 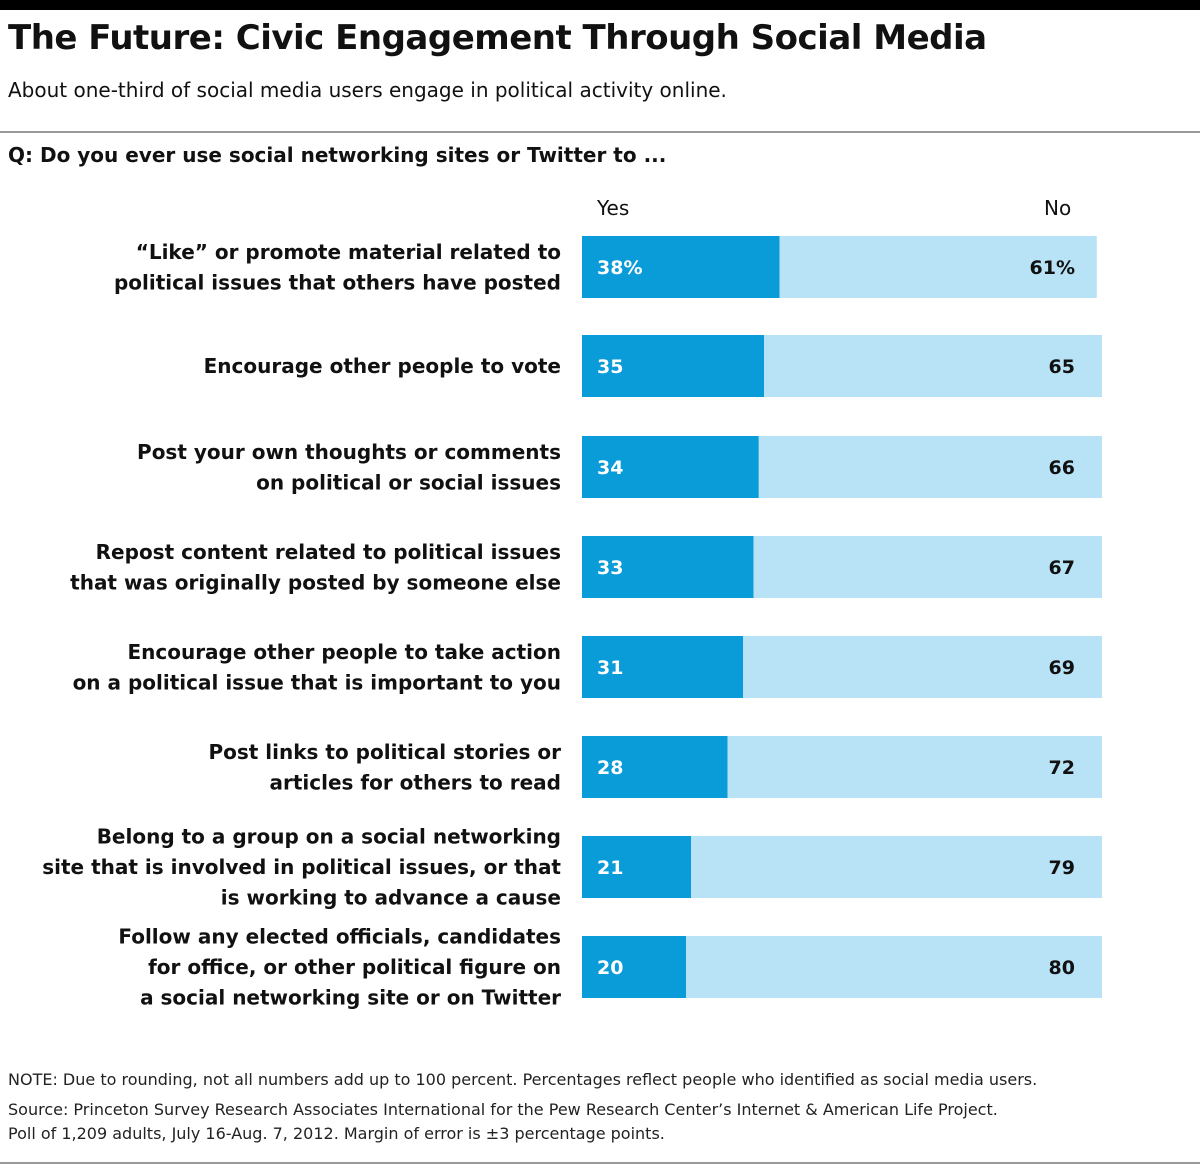 What do you see at coordinates (1062, 568) in the screenshot?
I see `data-label-no: 67` at bounding box center [1062, 568].